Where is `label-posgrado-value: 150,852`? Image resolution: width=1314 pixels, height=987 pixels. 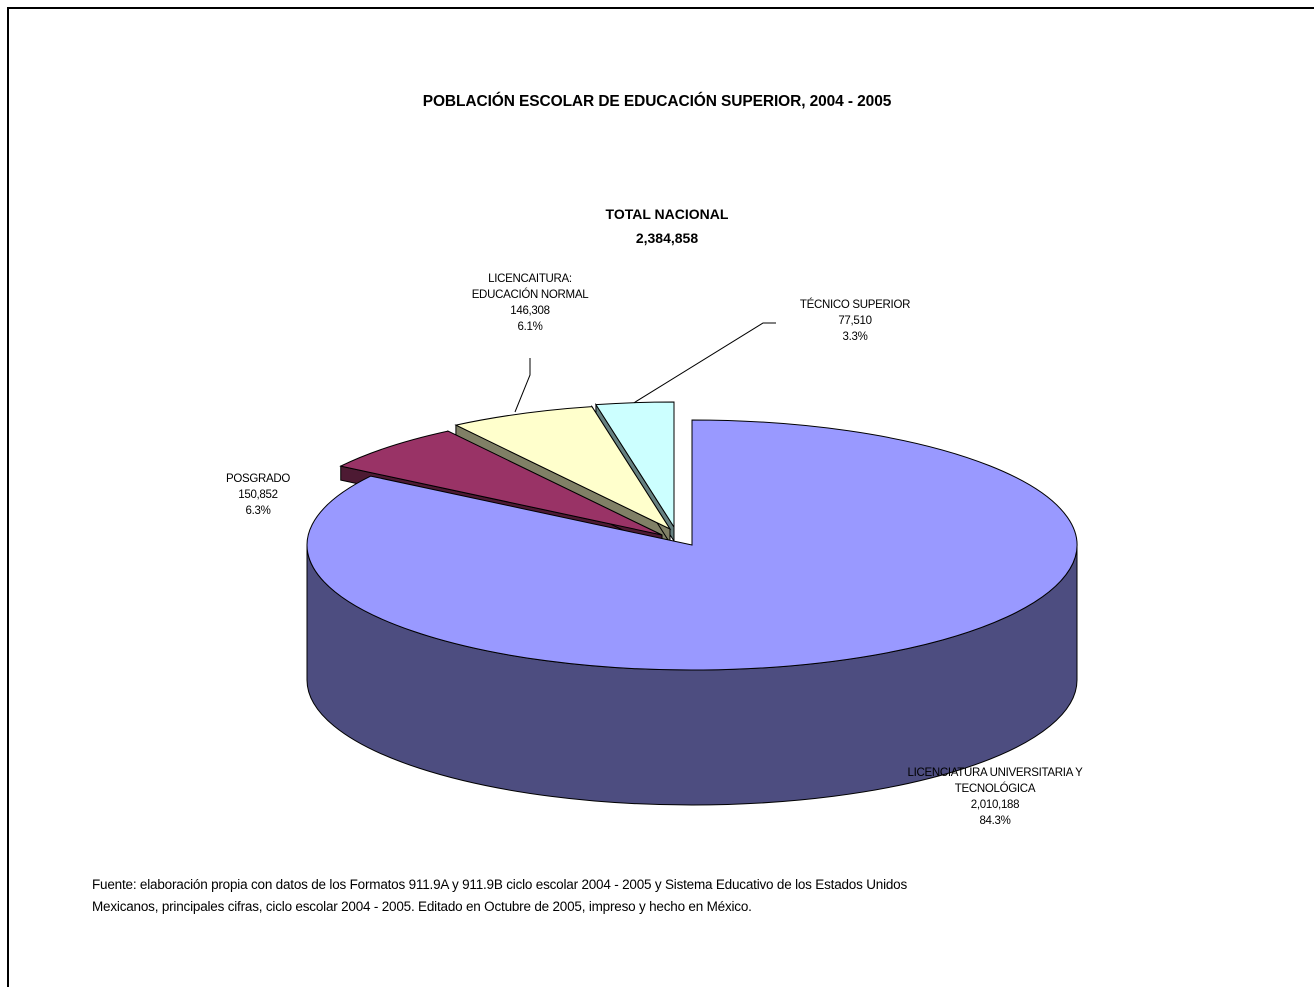
label-posgrado-value: 150,852 is located at coordinates (258, 495).